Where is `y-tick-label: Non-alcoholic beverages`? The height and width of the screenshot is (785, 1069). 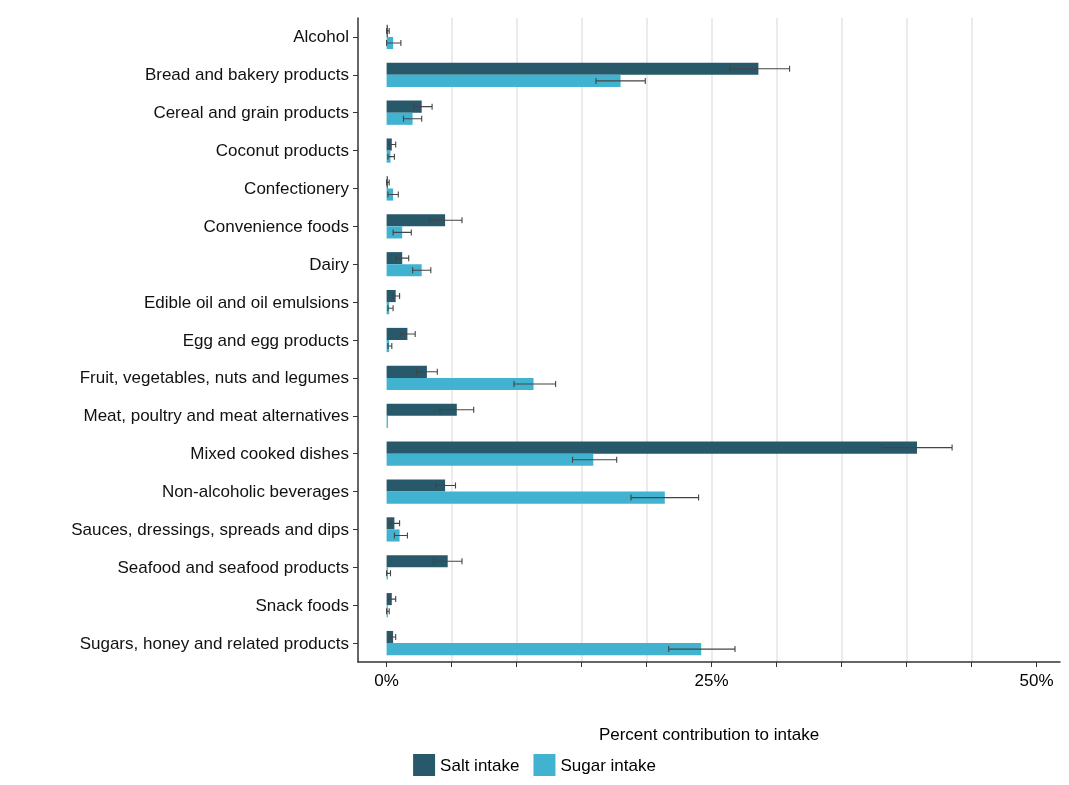 y-tick-label: Non-alcoholic beverages is located at coordinates (255, 492).